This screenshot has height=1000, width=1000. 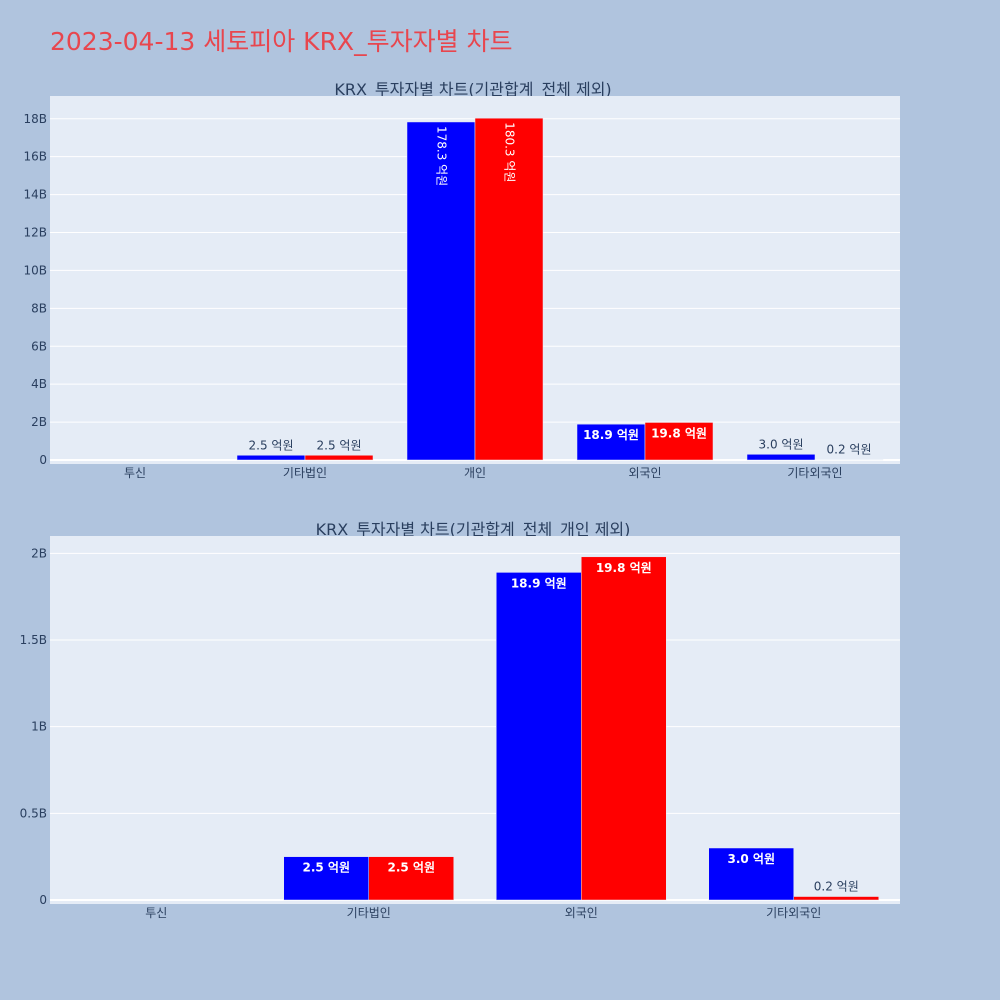 What do you see at coordinates (35, 270) in the screenshot?
I see `y-tick-label: 10B` at bounding box center [35, 270].